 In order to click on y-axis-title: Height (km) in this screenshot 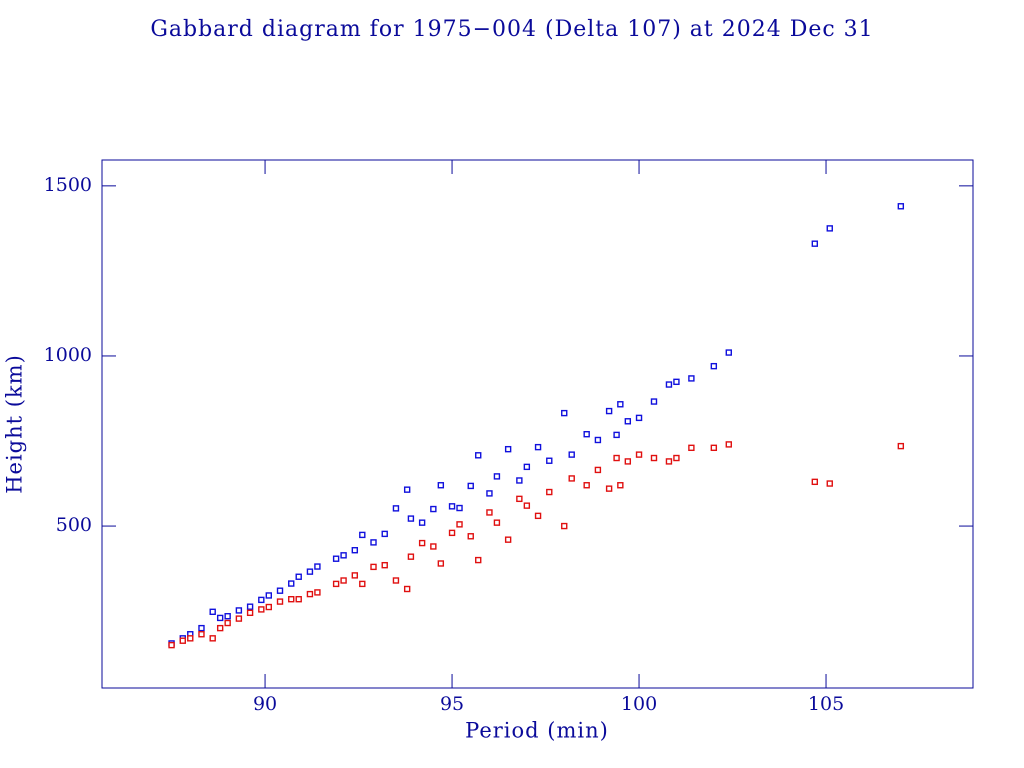, I will do `click(15, 424)`.